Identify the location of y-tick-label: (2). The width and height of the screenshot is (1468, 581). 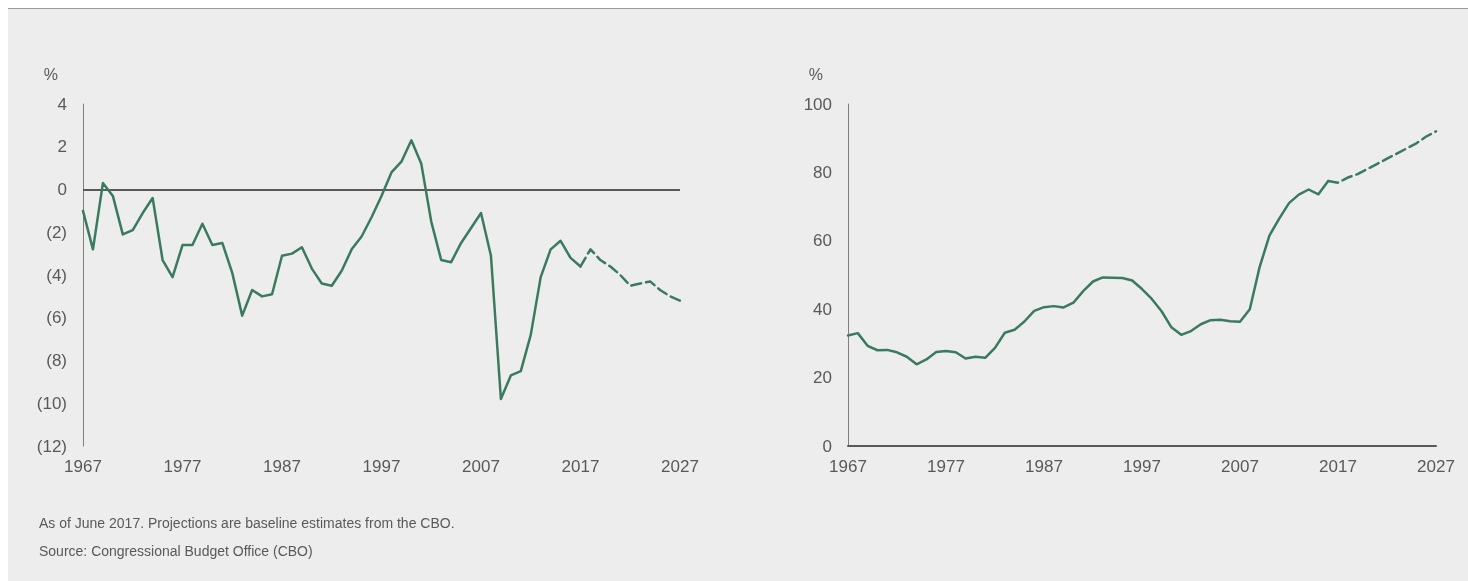
(56, 232).